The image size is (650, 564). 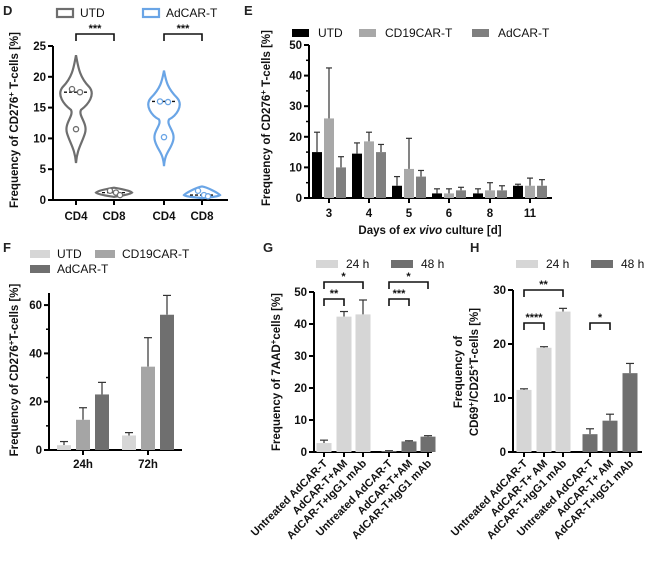 What do you see at coordinates (39, 47) in the screenshot?
I see `y-tick-label: 25` at bounding box center [39, 47].